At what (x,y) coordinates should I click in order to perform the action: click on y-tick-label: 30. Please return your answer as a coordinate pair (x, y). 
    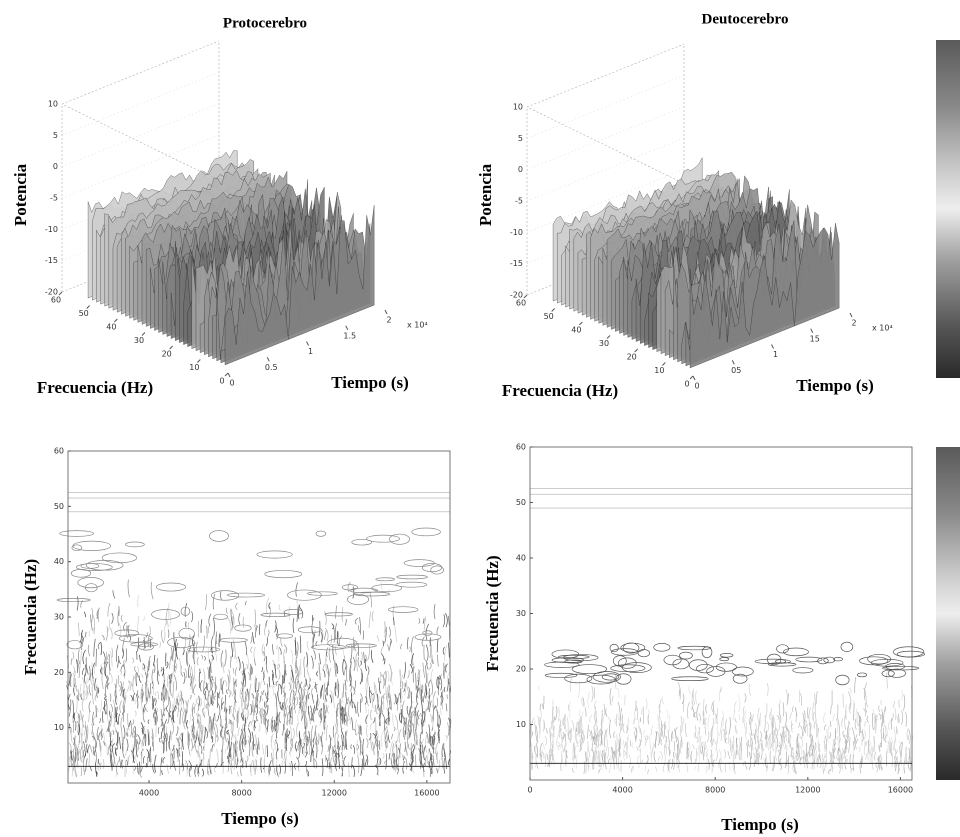
    Looking at the image, I should click on (59, 617).